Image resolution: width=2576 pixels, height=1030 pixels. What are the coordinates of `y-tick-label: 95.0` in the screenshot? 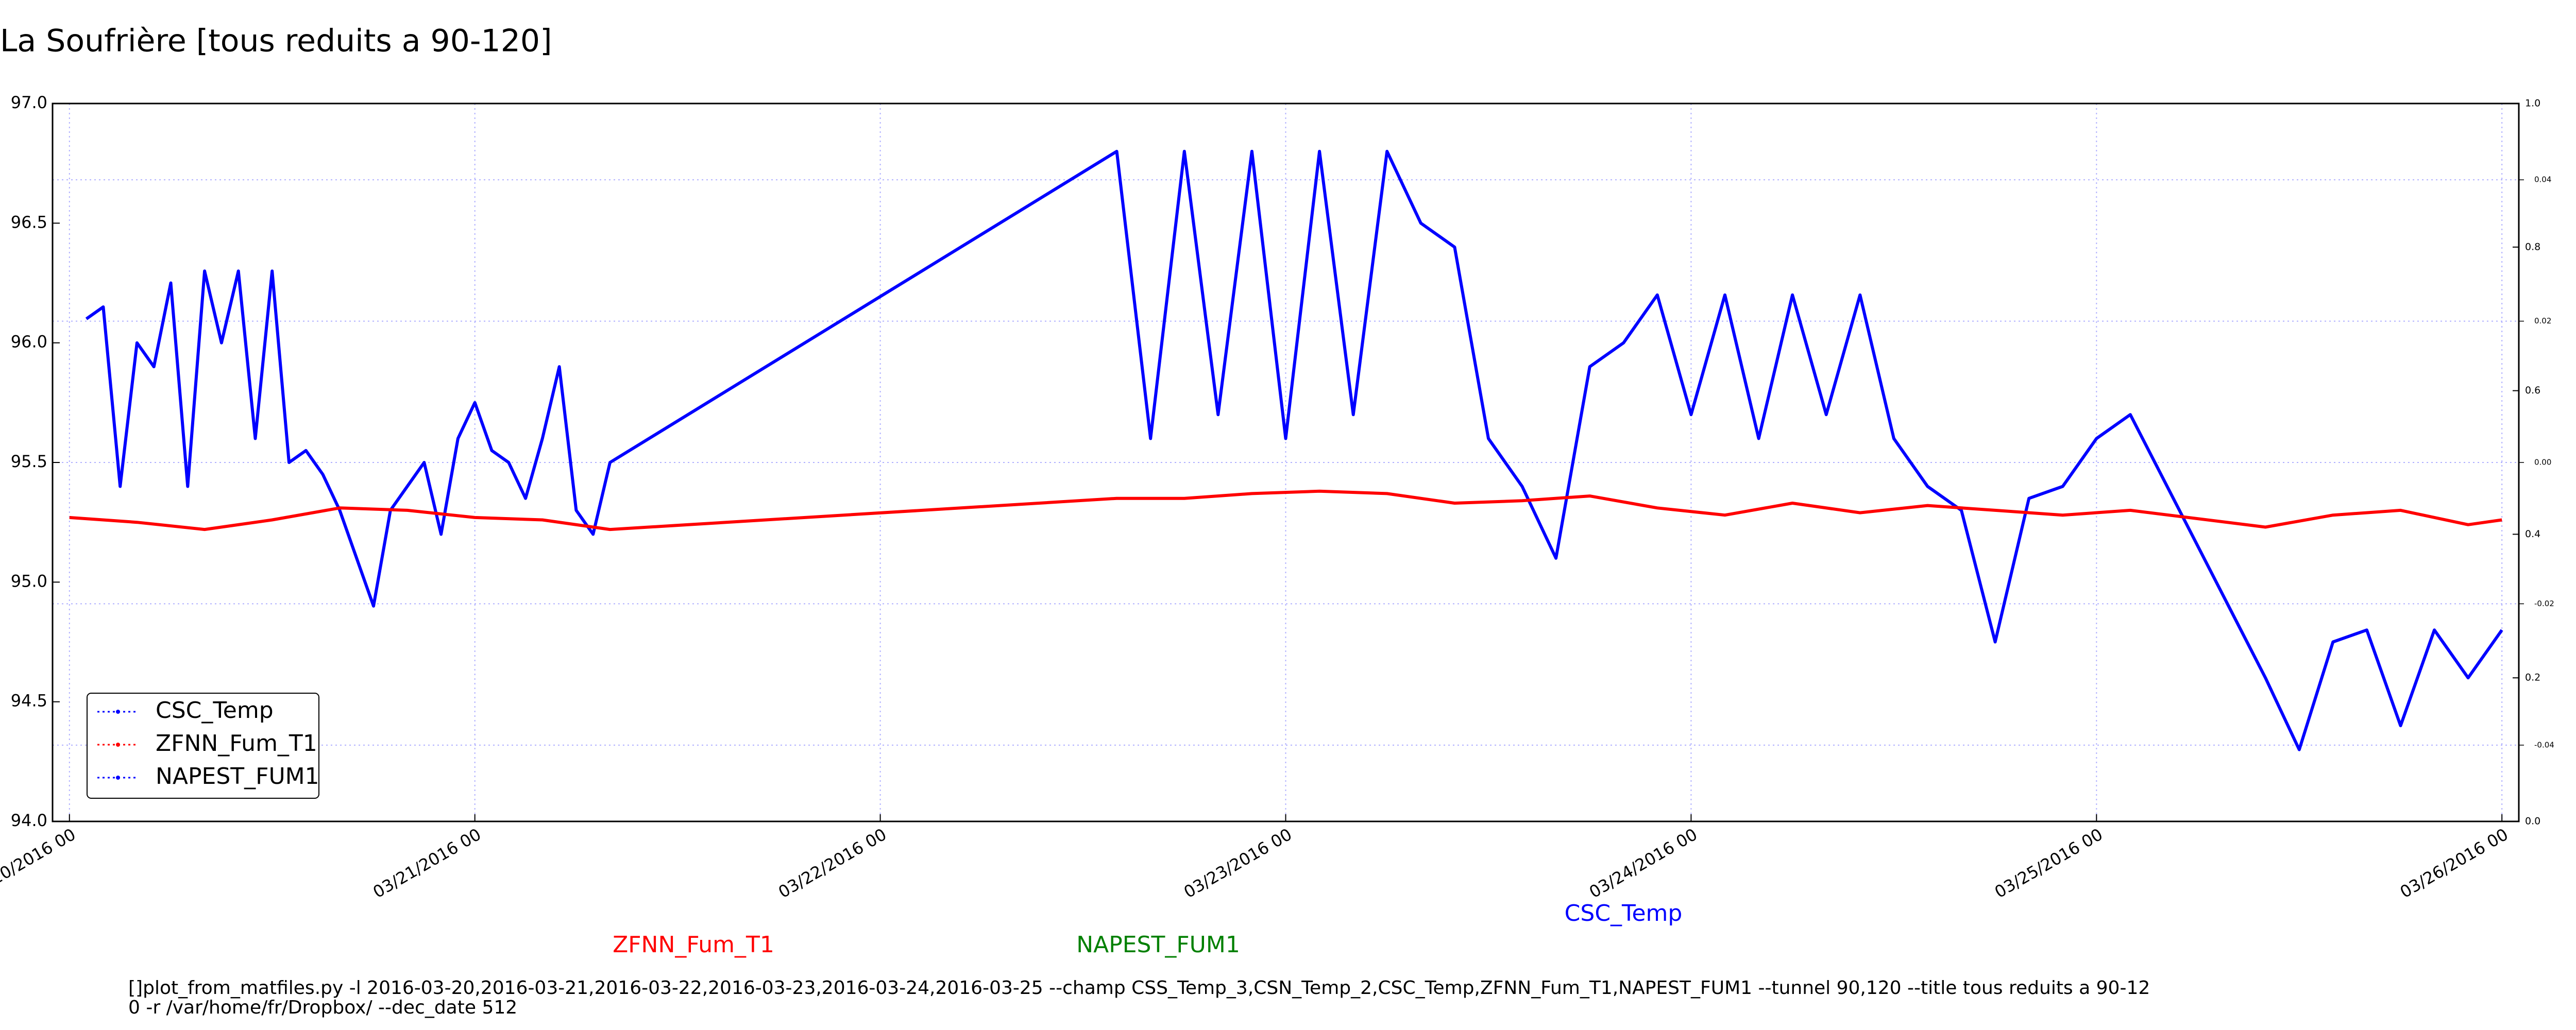 It's located at (29, 581).